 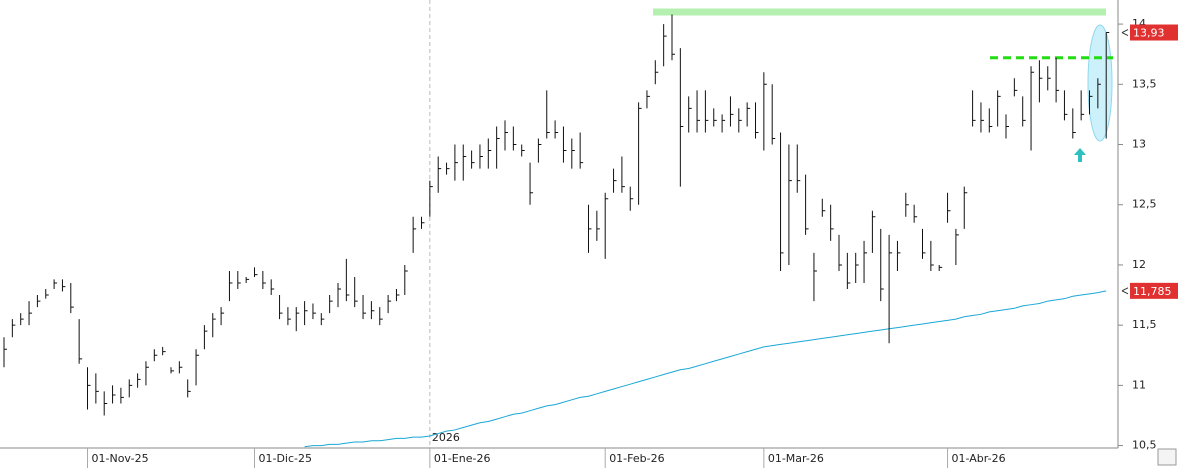 What do you see at coordinates (446, 437) in the screenshot?
I see `year-label: 2026` at bounding box center [446, 437].